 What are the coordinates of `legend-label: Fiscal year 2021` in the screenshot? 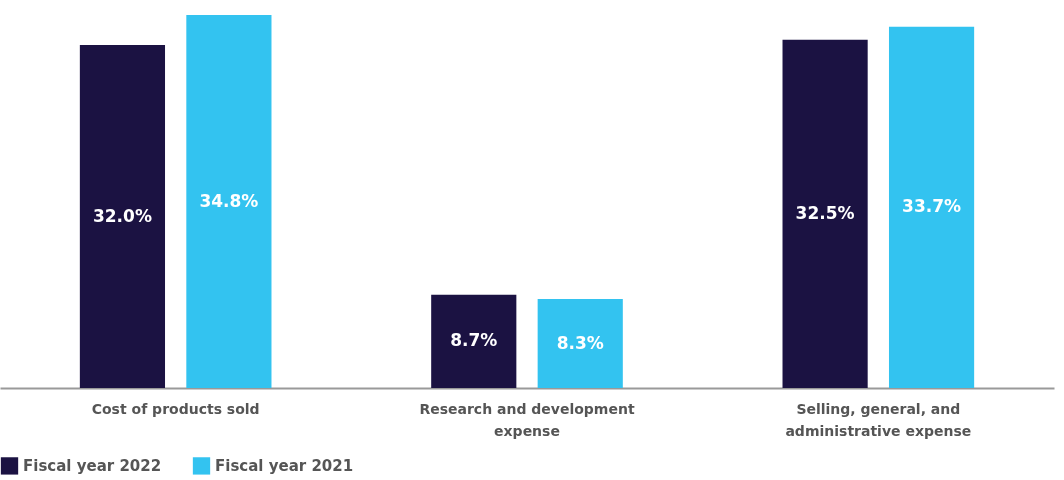 It's located at (284, 465).